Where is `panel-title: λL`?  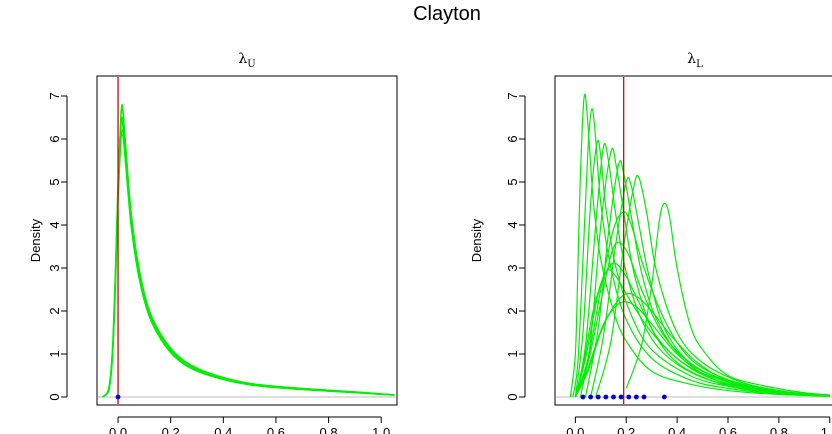 panel-title: λL is located at coordinates (695, 60).